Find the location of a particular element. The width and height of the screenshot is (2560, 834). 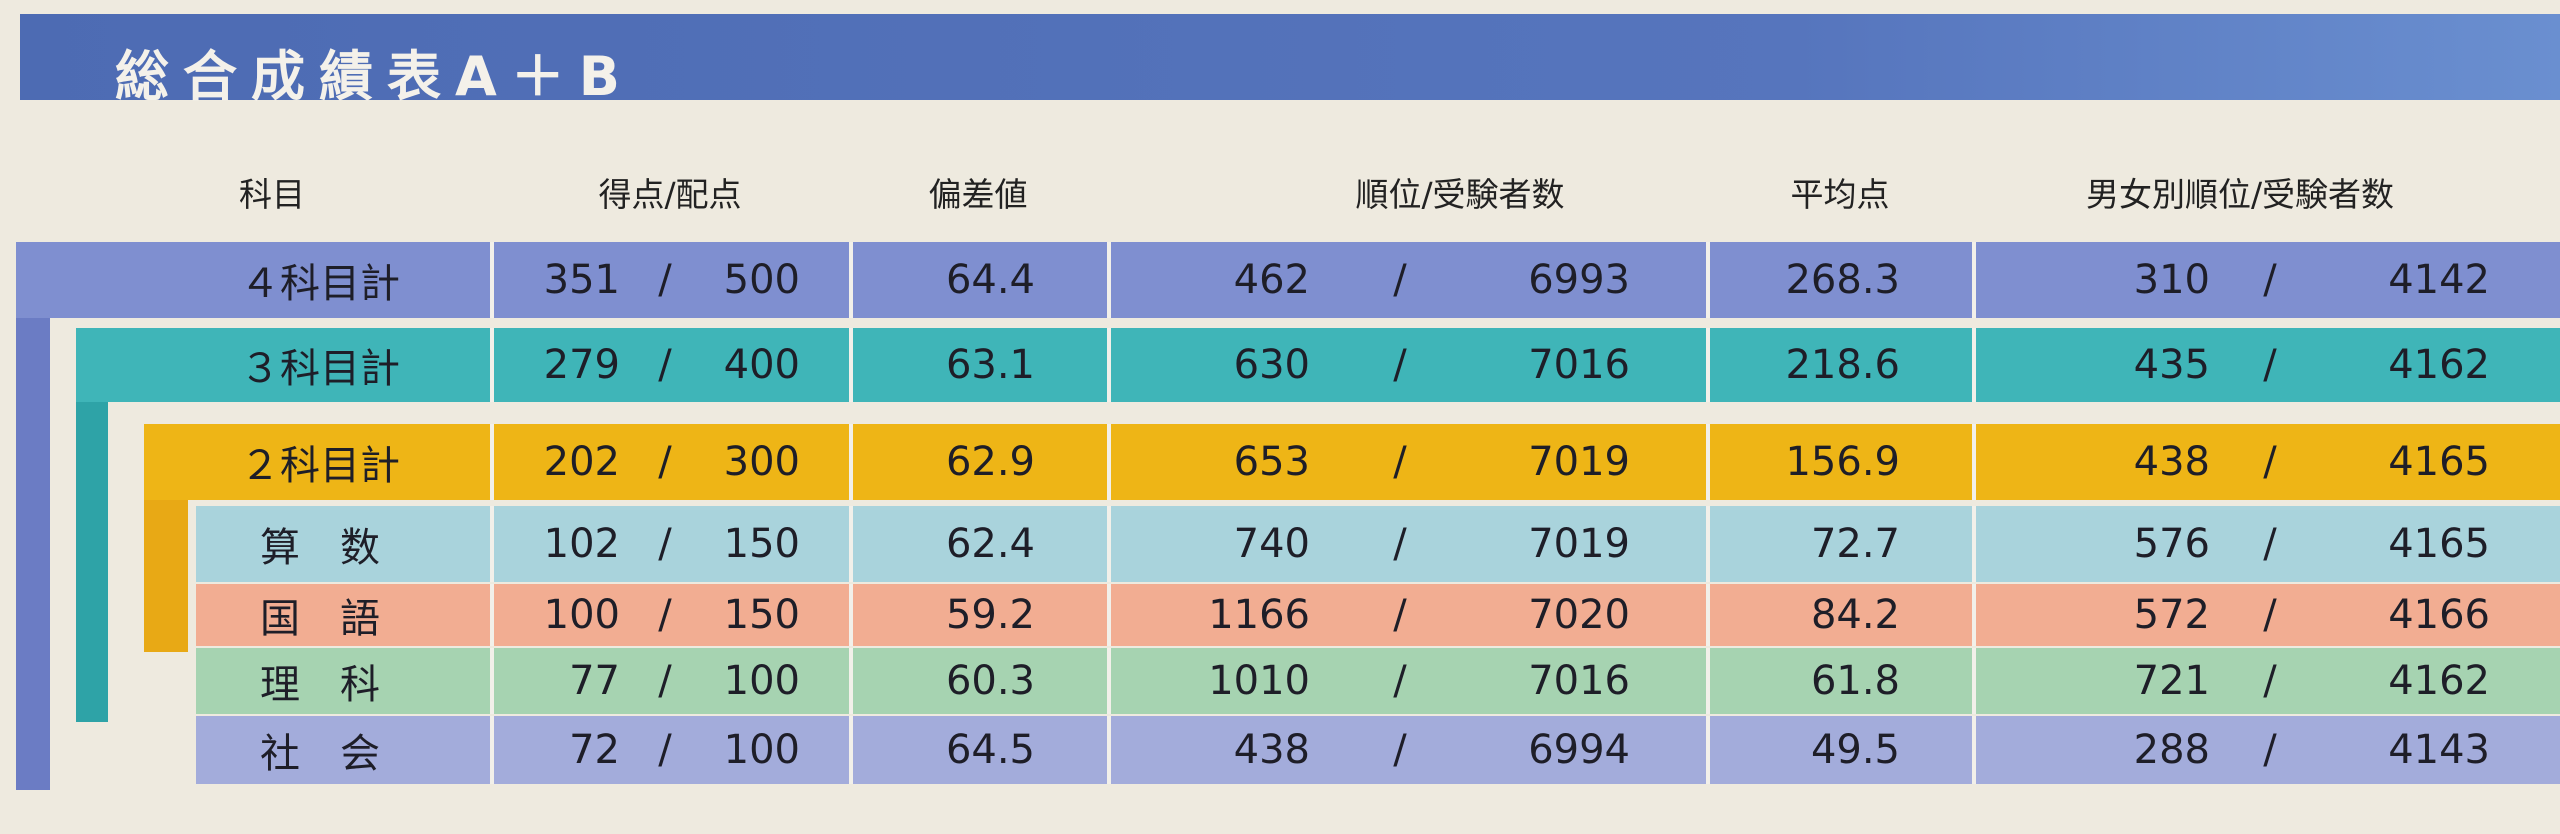

gender-examinees-value: 4166 is located at coordinates (2439, 615).